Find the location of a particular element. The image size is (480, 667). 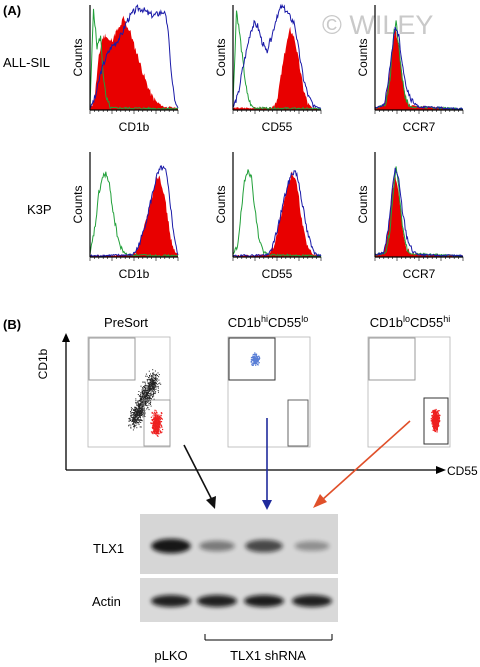

band-label-tlx1: TLX1 is located at coordinates (108, 548).